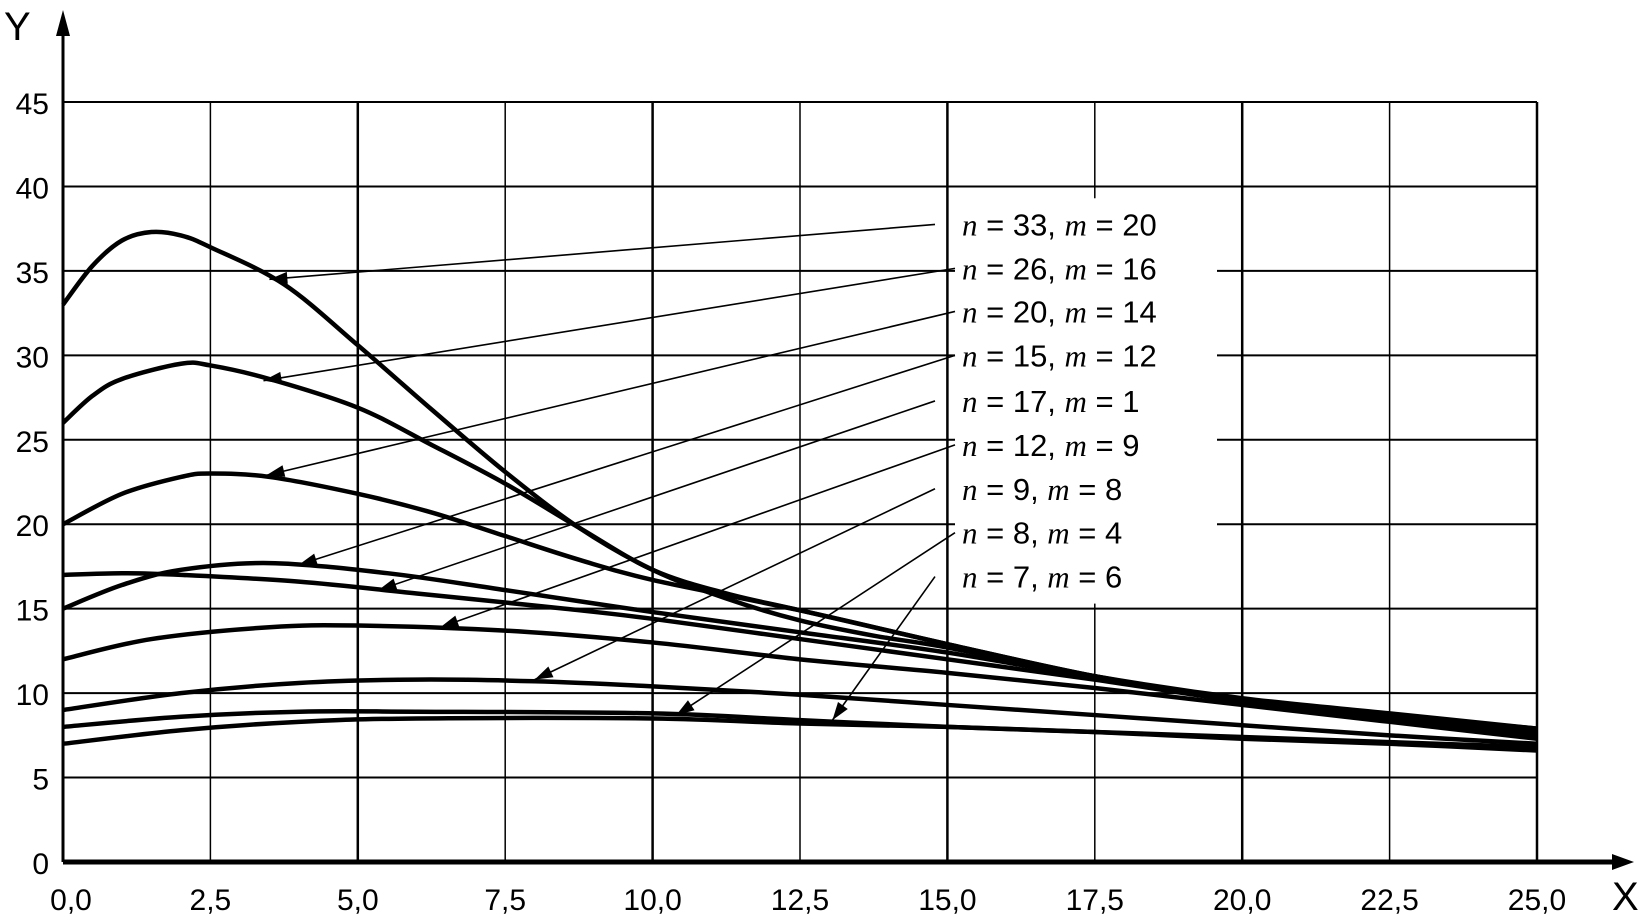 This screenshot has height=920, width=1642. What do you see at coordinates (1096, 577) in the screenshot?
I see `label-part: = 6` at bounding box center [1096, 577].